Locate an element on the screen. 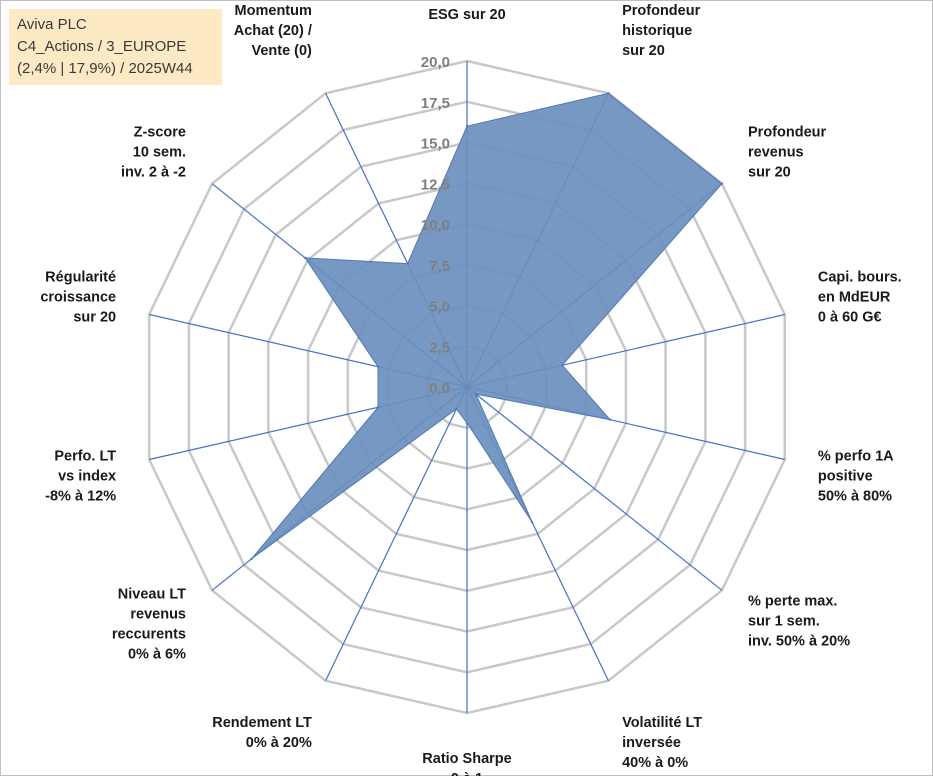 The image size is (933, 776). axis-label-10: Perfo. LT vs index -8% à 12% is located at coordinates (80, 477).